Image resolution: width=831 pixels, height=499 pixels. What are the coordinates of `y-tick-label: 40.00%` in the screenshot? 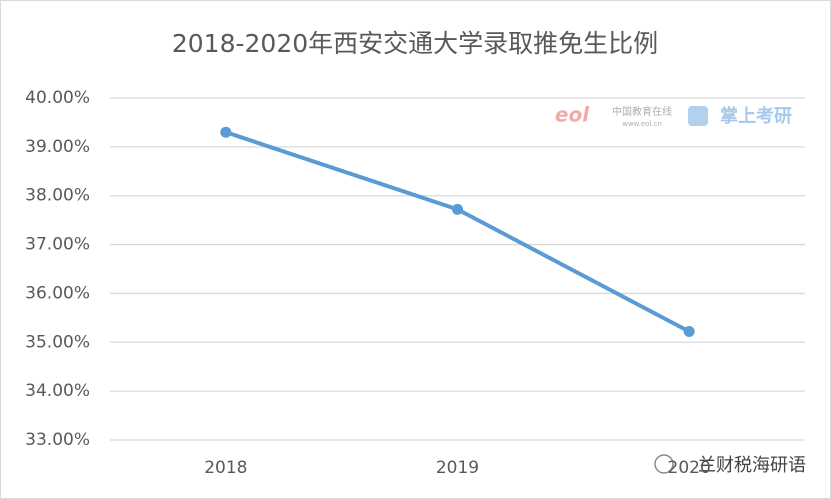 It's located at (57, 98).